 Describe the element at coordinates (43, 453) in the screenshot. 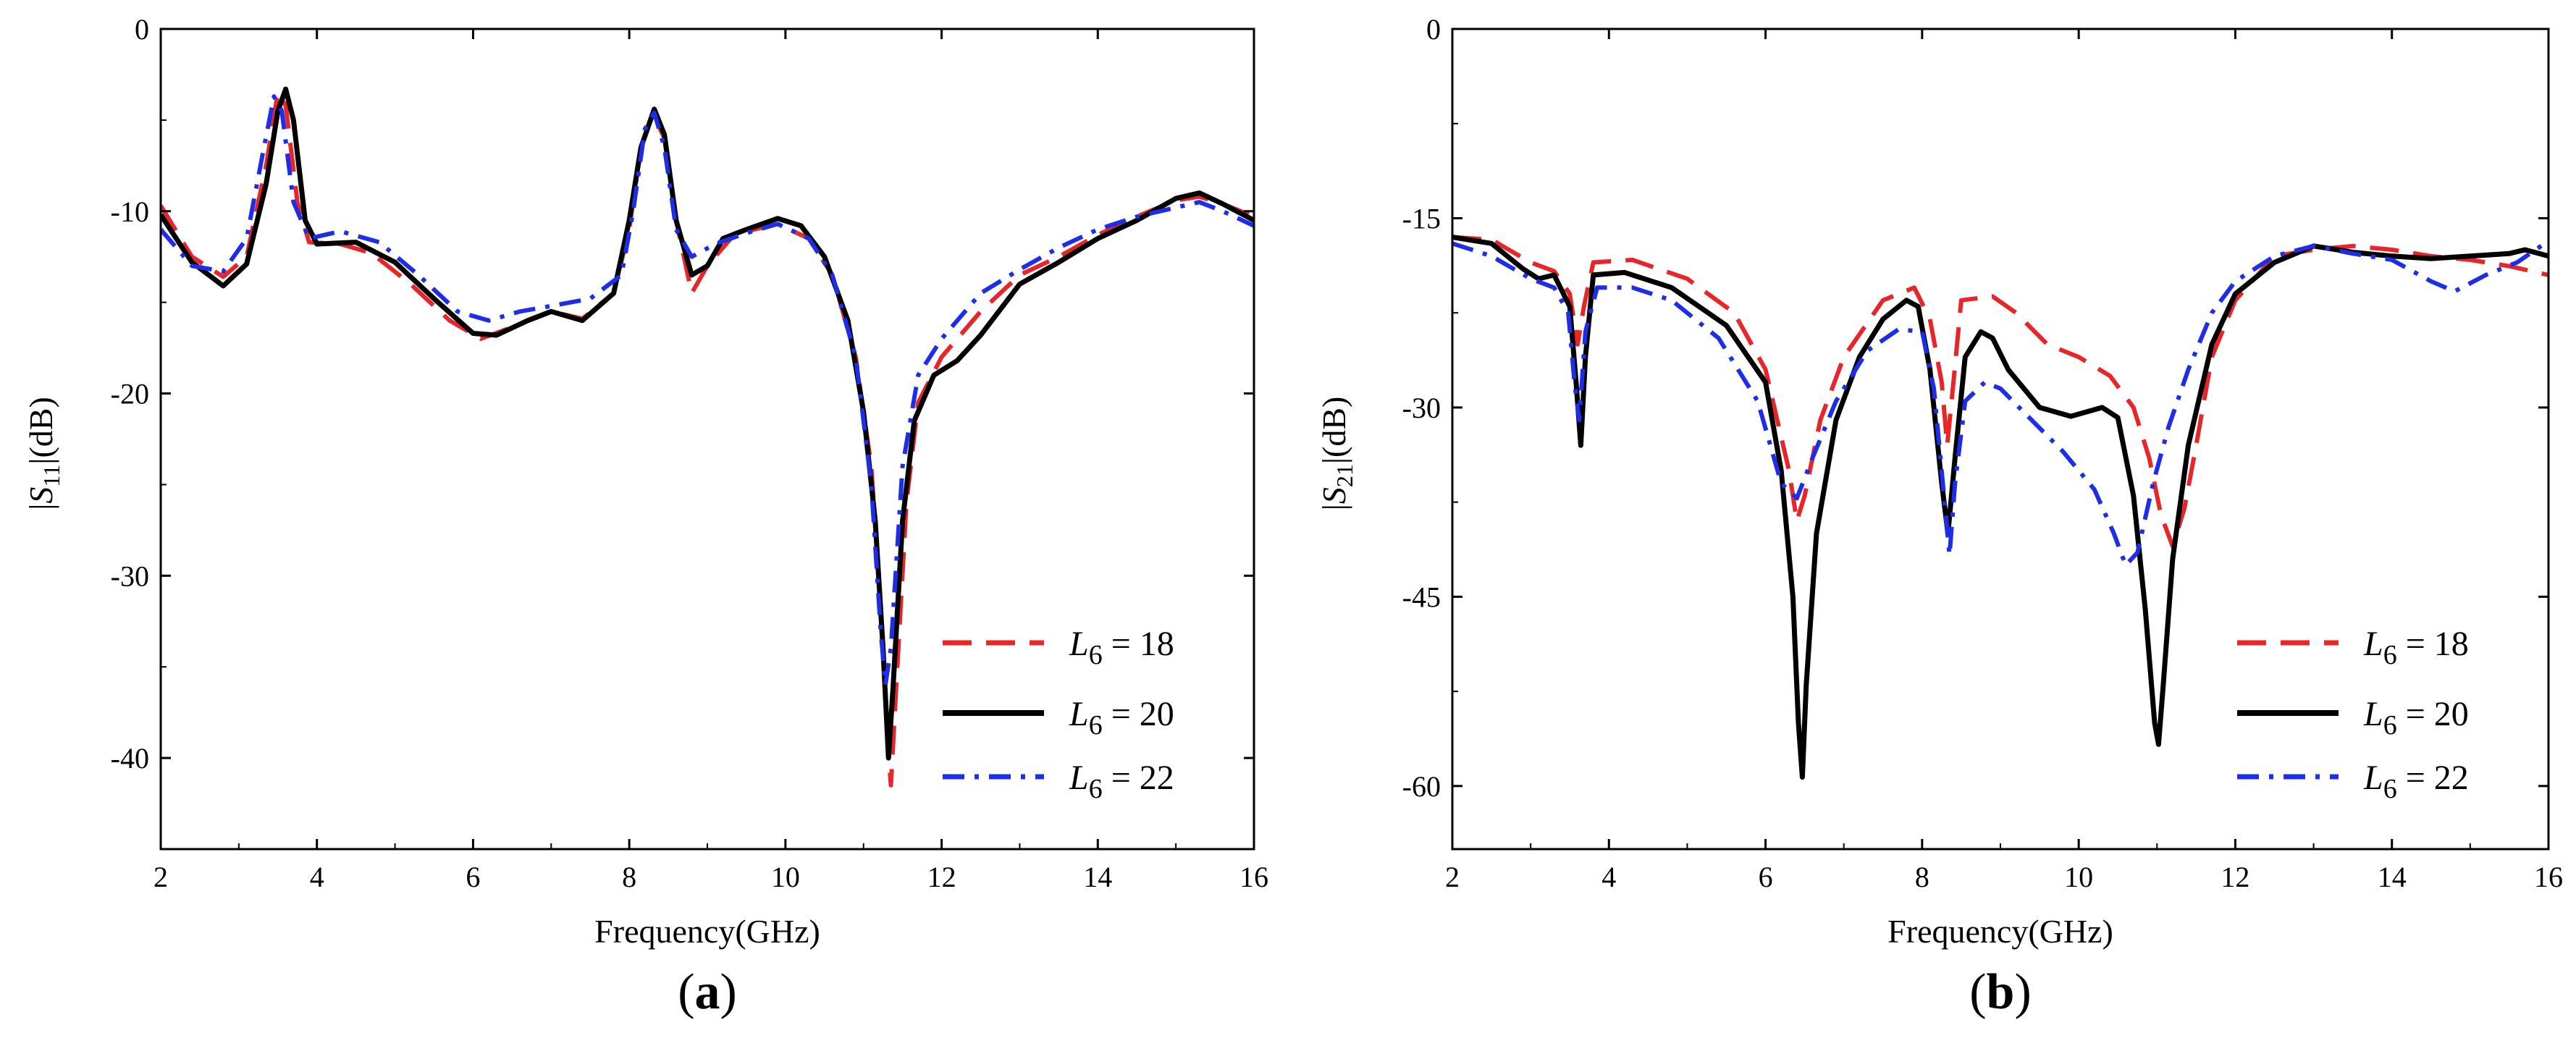

I see `y-axis-label: |S11|(dB)` at that location.